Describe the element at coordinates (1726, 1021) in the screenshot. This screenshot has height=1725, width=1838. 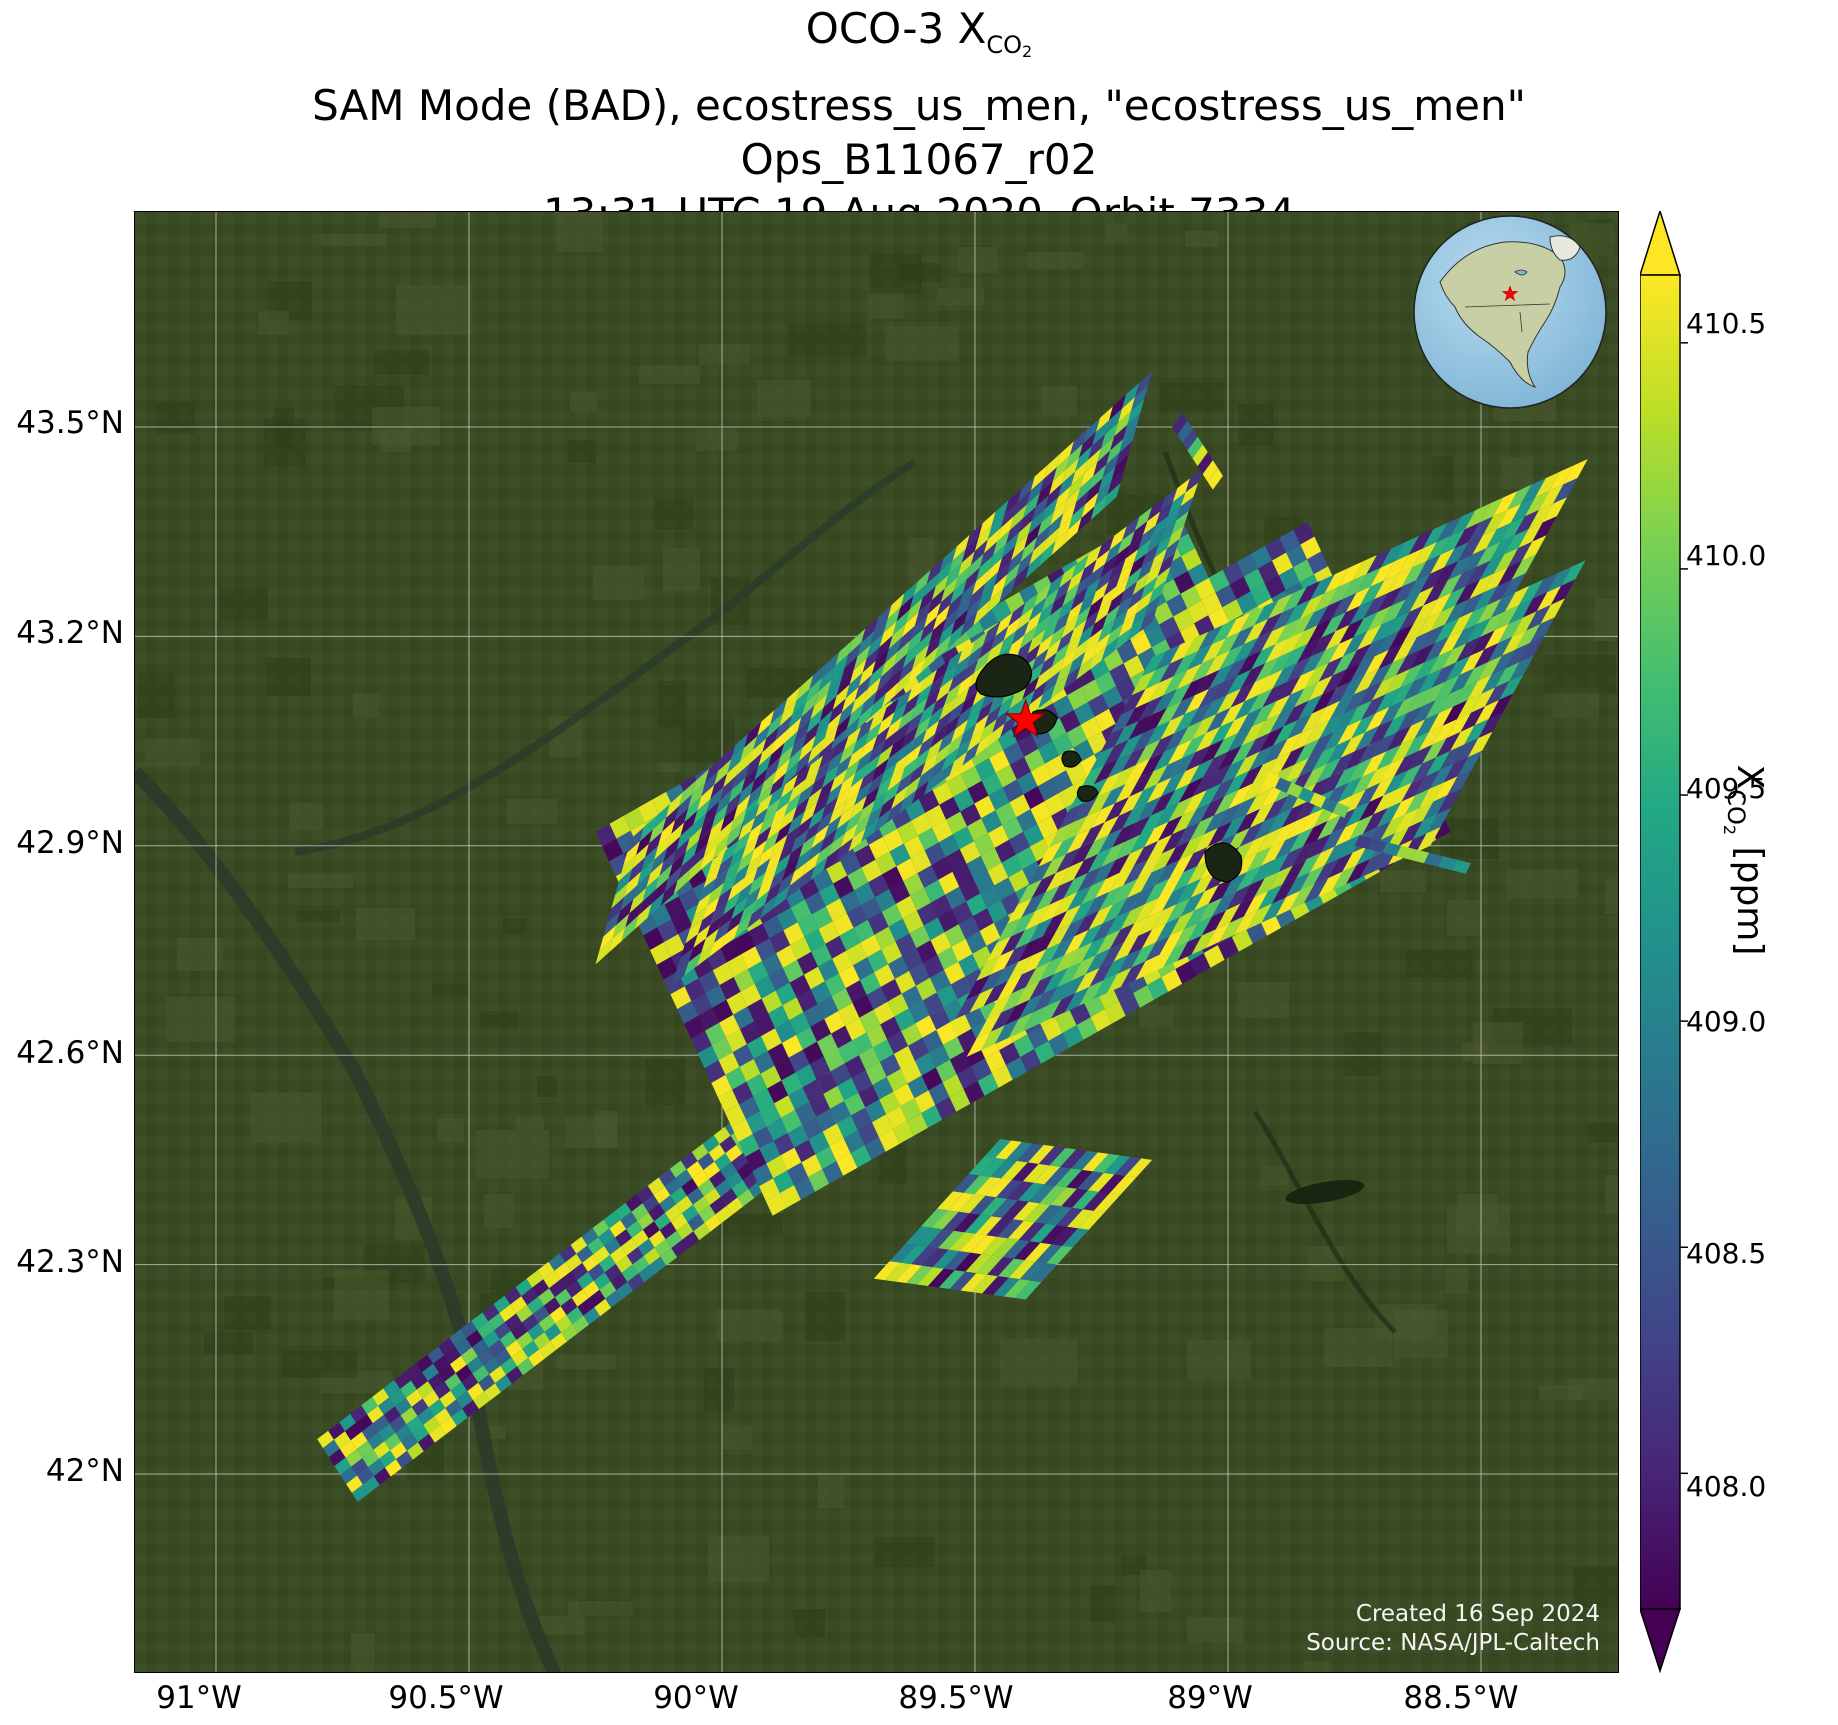
I see `cb-tick-409-0: 409.0` at that location.